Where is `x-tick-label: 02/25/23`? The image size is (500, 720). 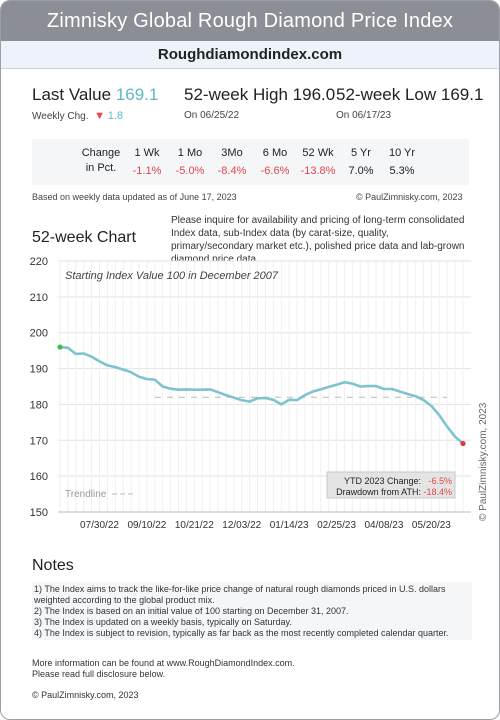 x-tick-label: 02/25/23 is located at coordinates (336, 525).